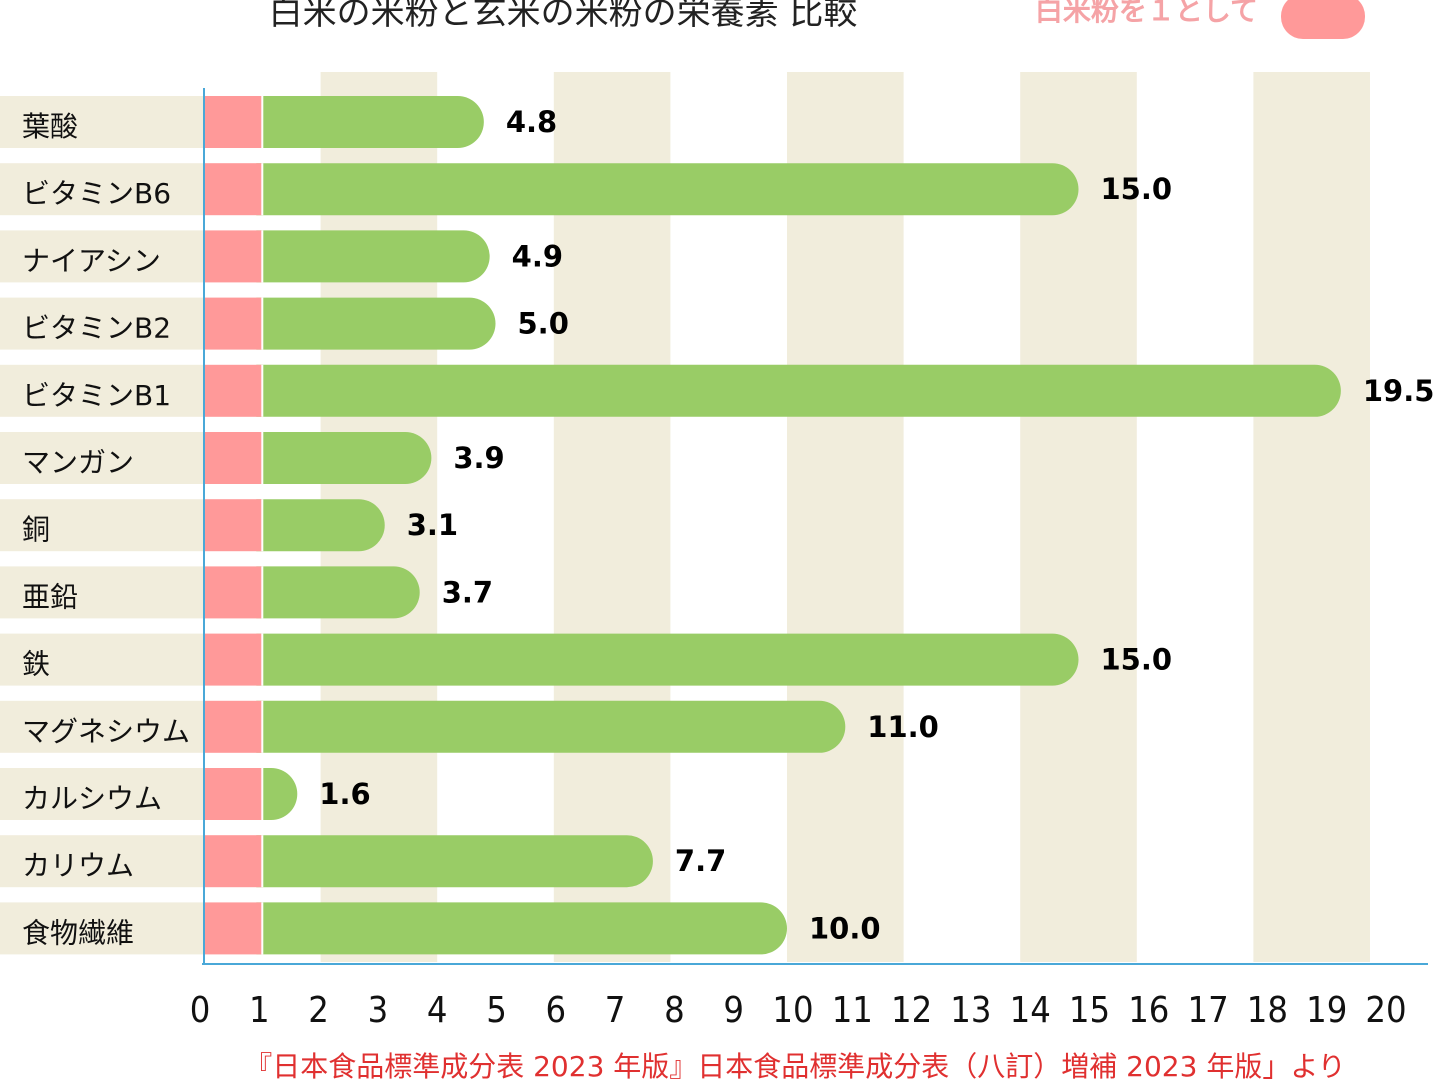 The image size is (1440, 1080). Describe the element at coordinates (78, 865) in the screenshot. I see `category-label: カリウム` at that location.